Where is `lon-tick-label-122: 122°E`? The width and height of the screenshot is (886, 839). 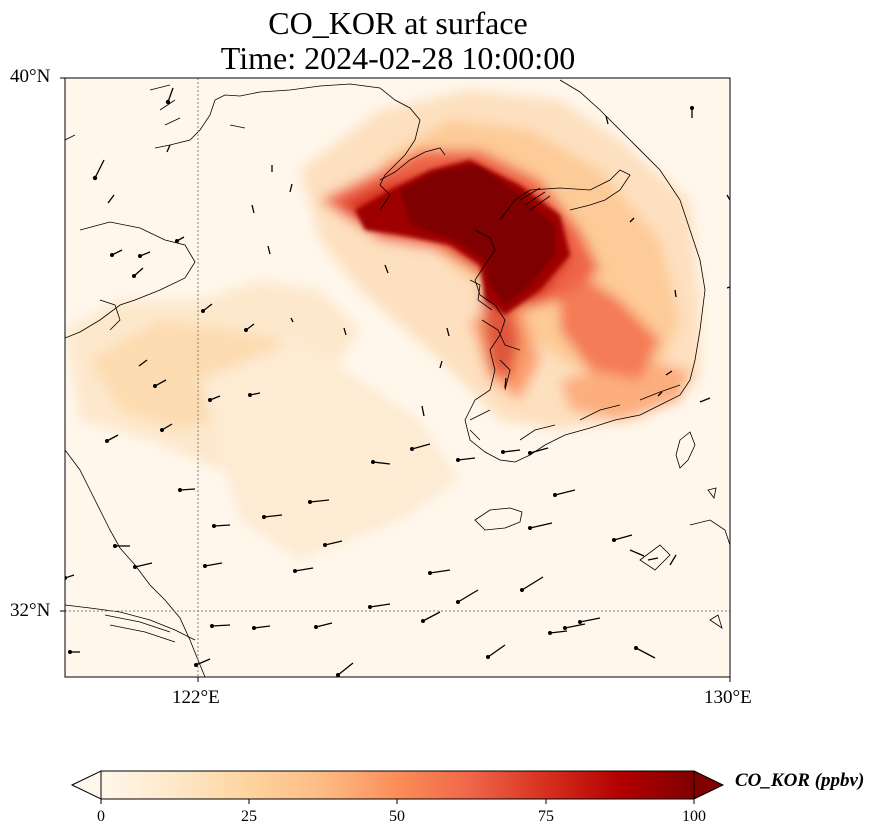 lon-tick-label-122: 122°E is located at coordinates (196, 697).